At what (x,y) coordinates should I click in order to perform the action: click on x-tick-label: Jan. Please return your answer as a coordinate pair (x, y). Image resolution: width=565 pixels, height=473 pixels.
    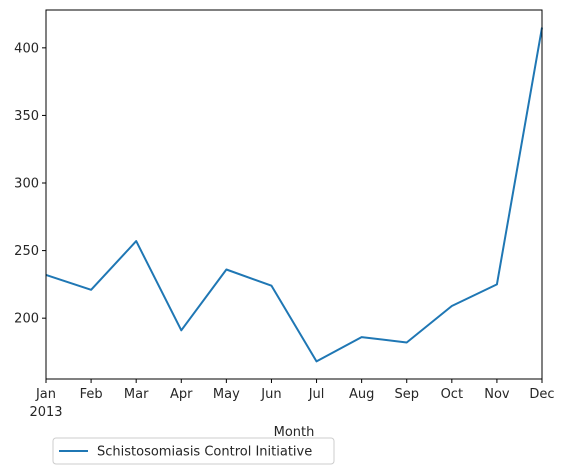
    Looking at the image, I should click on (45, 394).